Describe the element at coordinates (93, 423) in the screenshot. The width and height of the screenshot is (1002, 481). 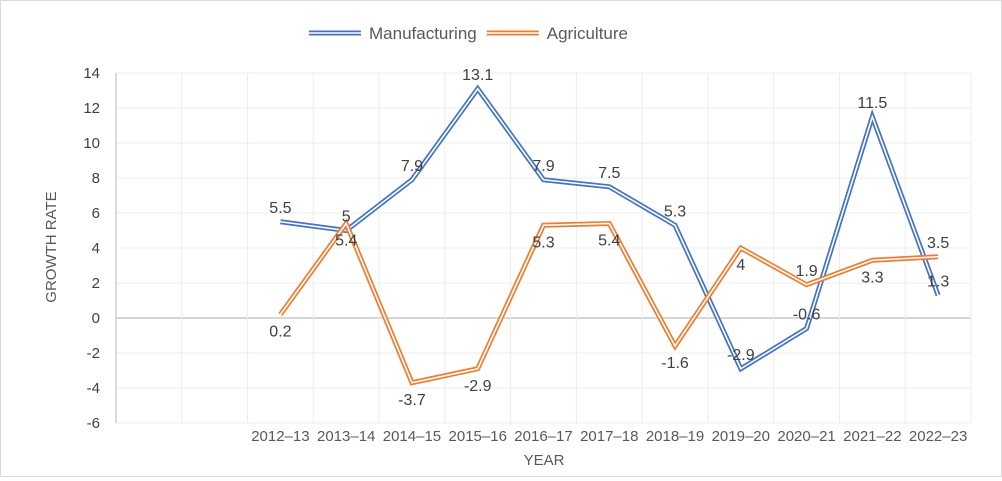
I see `y-tick-label: -6` at that location.